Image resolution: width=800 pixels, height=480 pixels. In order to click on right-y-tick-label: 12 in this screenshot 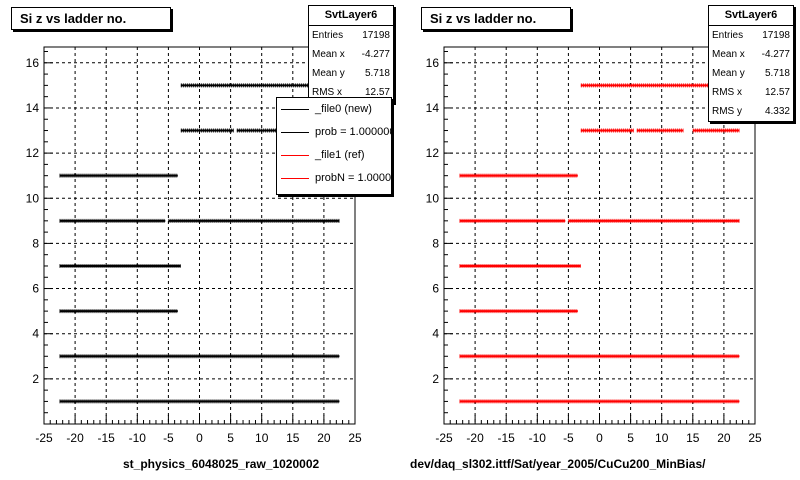, I will do `click(433, 153)`.